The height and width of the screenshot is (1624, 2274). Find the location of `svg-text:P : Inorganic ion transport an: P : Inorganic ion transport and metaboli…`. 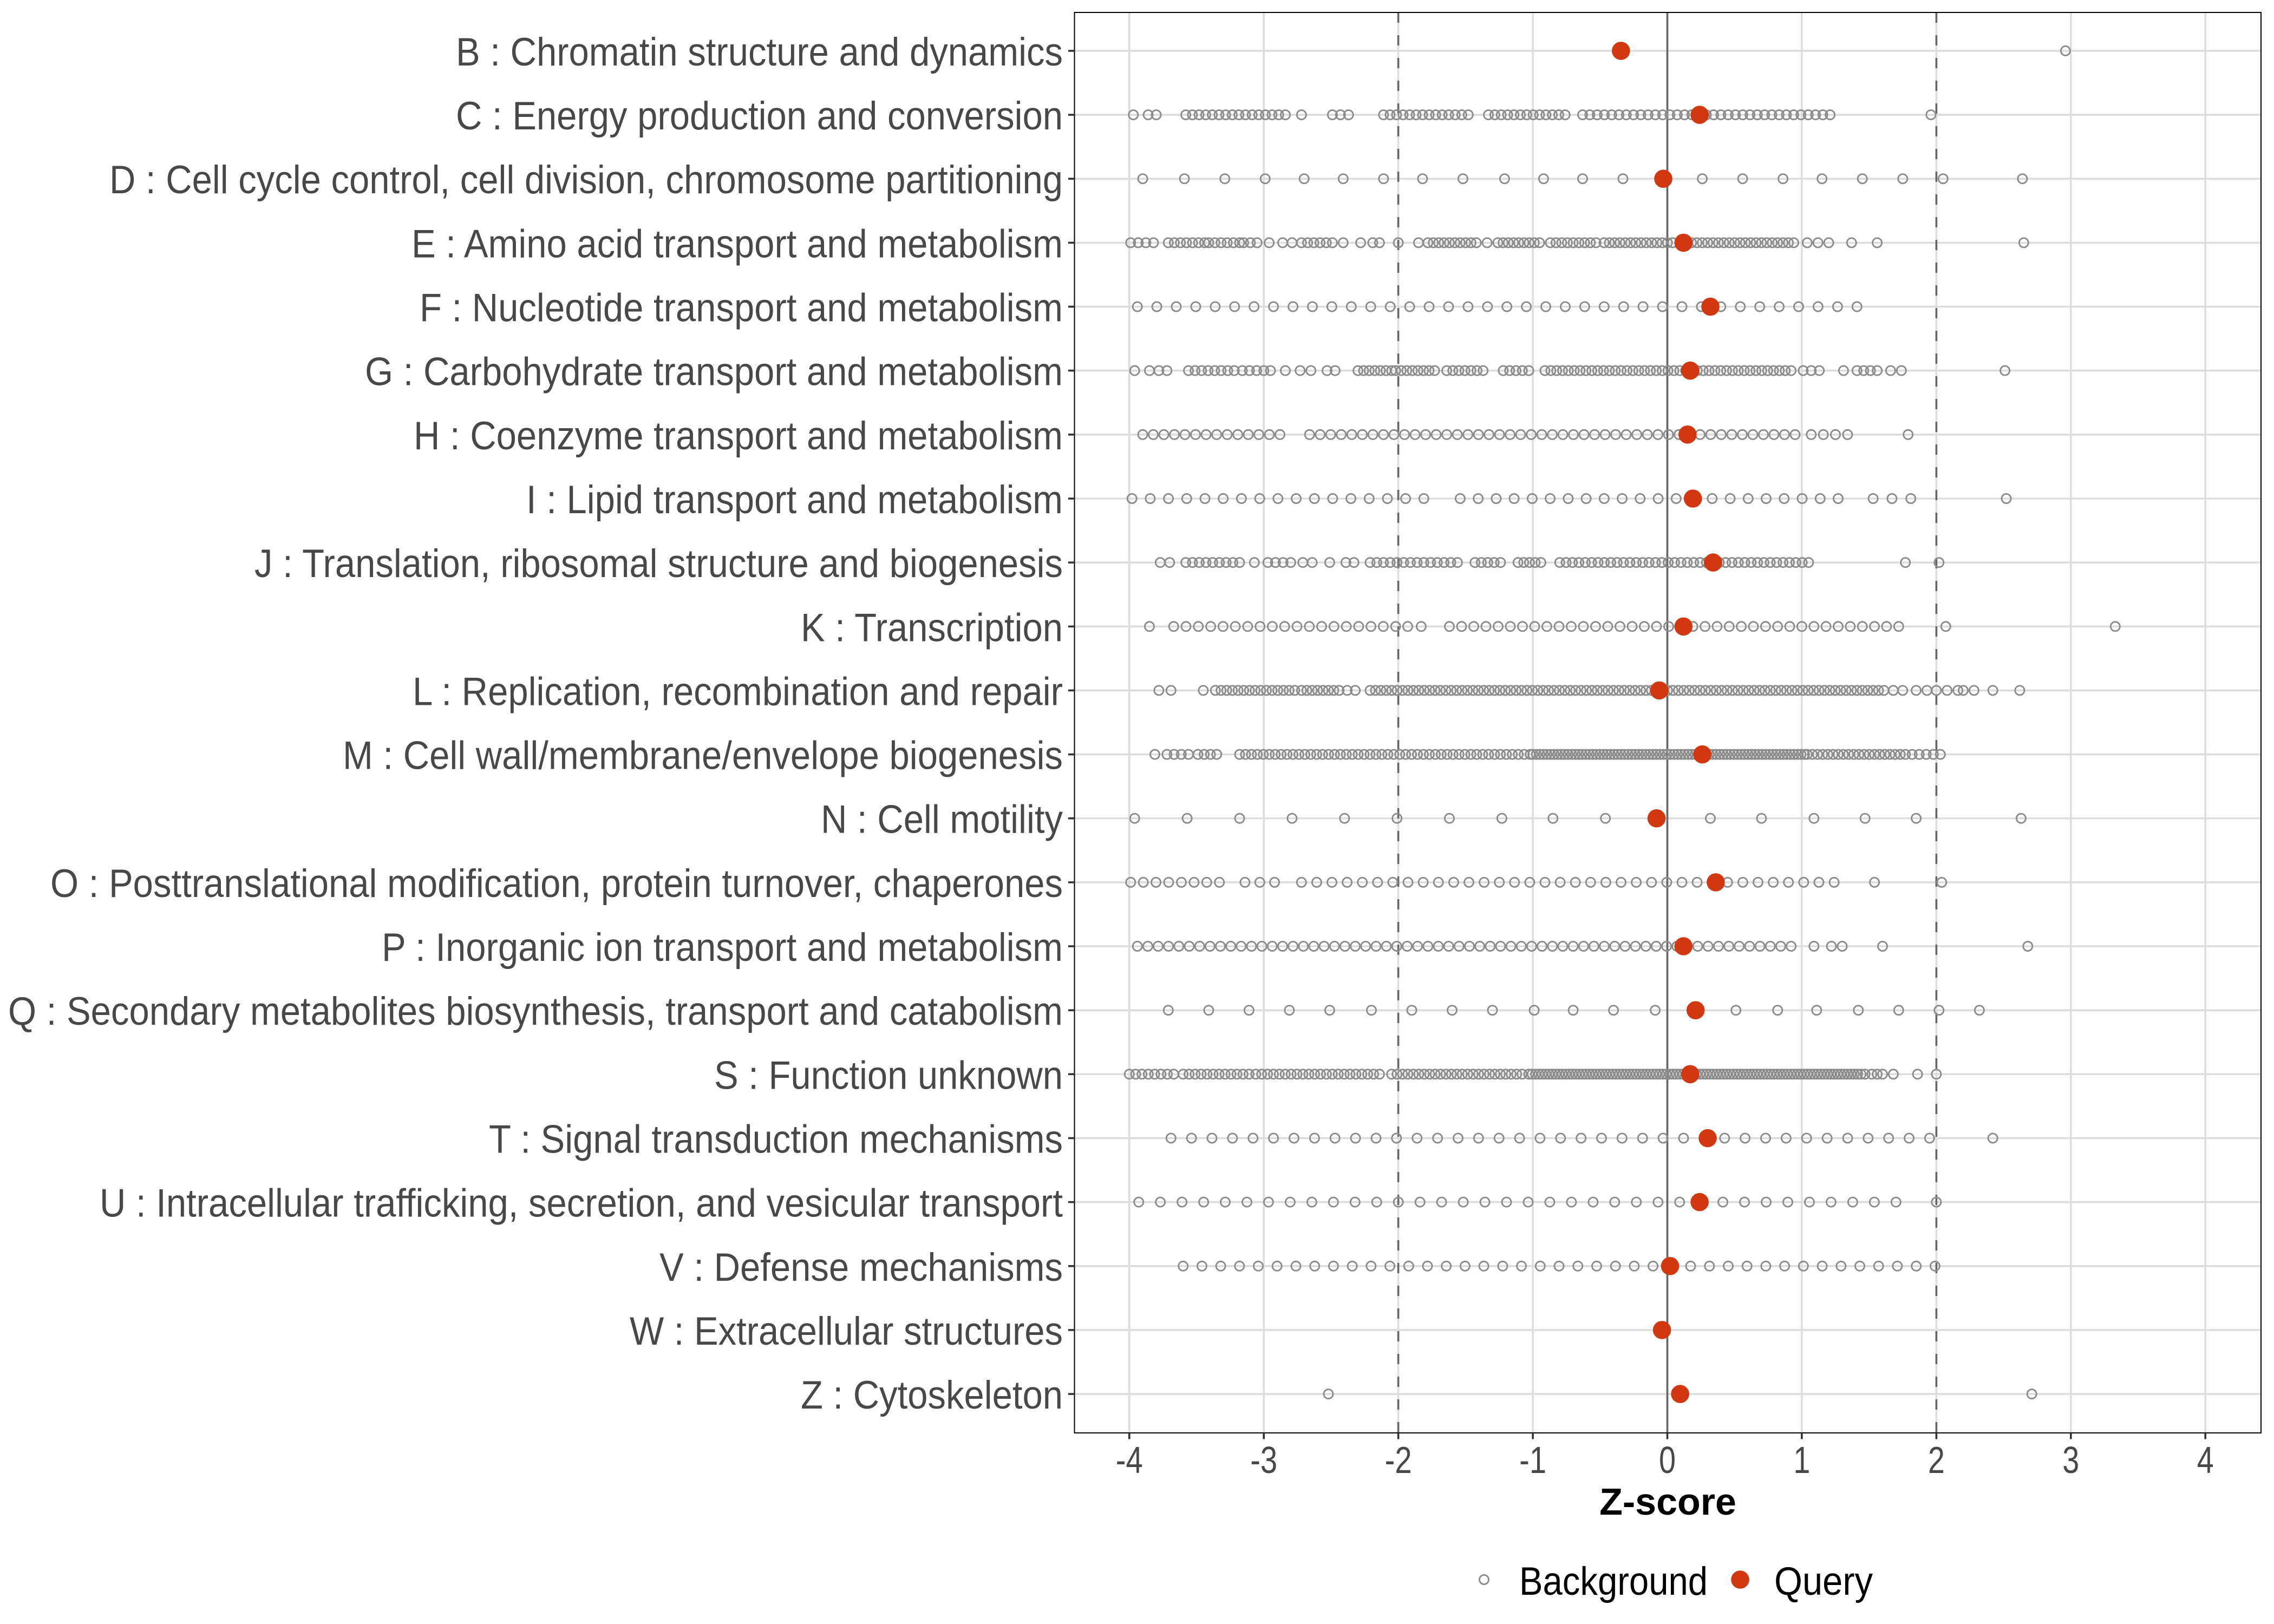

svg-text:P : Inorganic ion transport an: P : Inorganic ion transport and metaboli… is located at coordinates (723, 948).